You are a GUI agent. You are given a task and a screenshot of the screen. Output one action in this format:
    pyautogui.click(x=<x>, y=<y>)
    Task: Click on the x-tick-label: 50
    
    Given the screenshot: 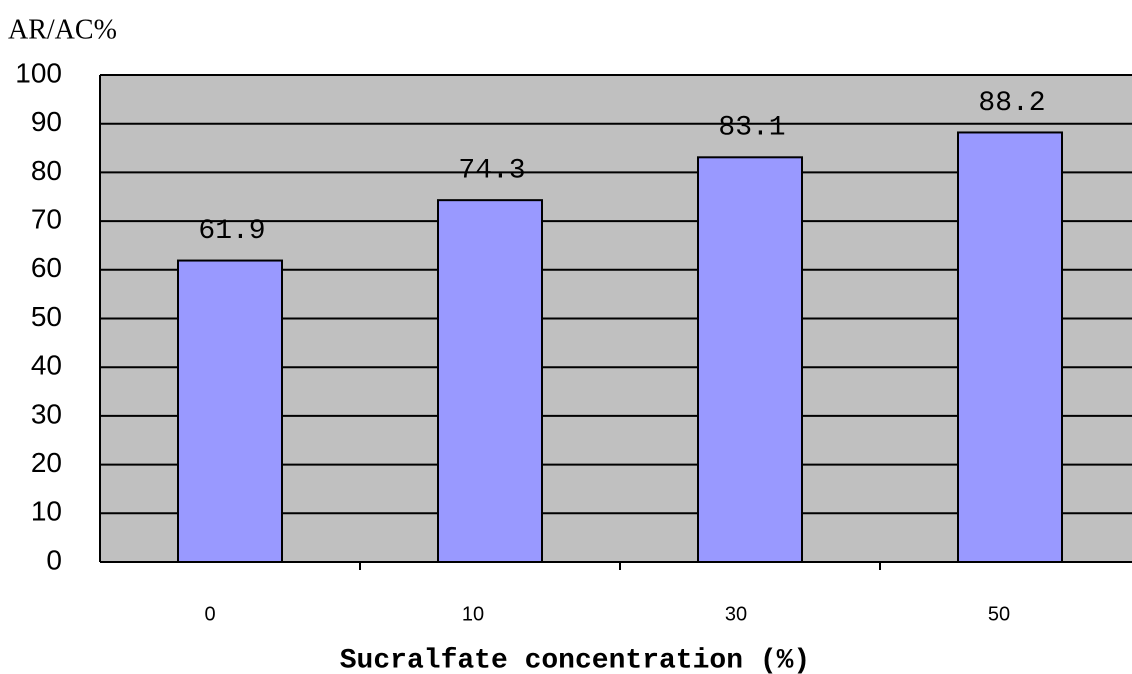 What is the action you would take?
    pyautogui.click(x=999, y=614)
    